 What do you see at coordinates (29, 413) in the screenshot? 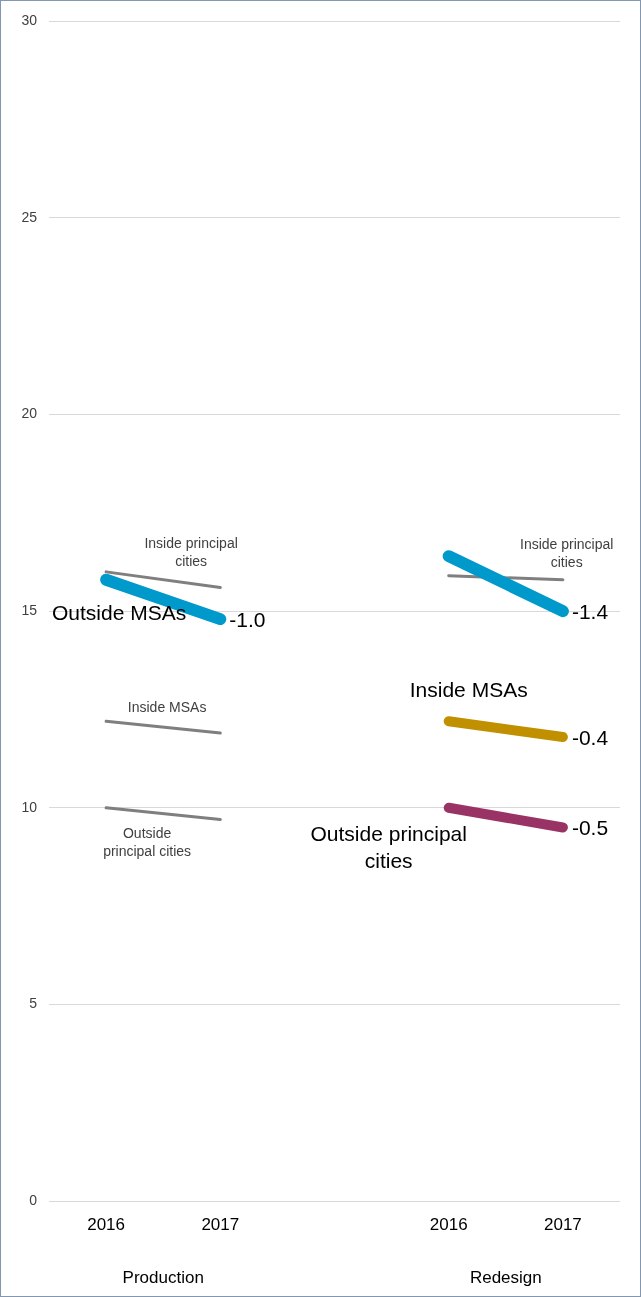
I see `y-tick-label: 20` at bounding box center [29, 413].